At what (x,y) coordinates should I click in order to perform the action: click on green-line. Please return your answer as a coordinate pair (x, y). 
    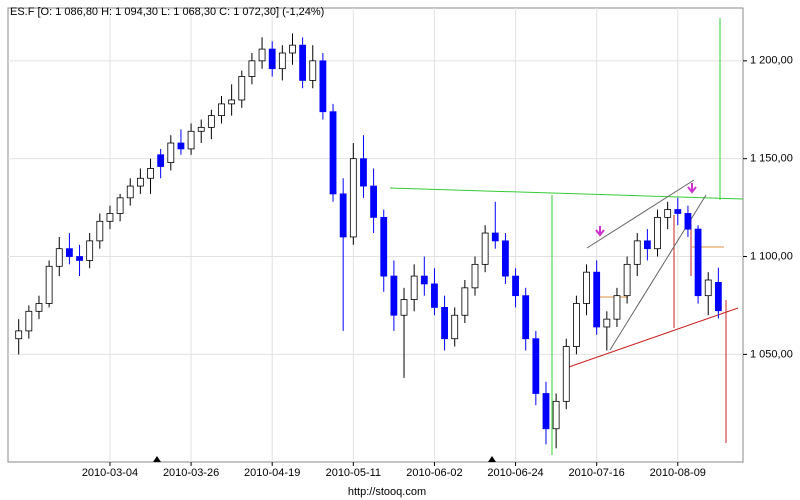
    Looking at the image, I should click on (566, 193).